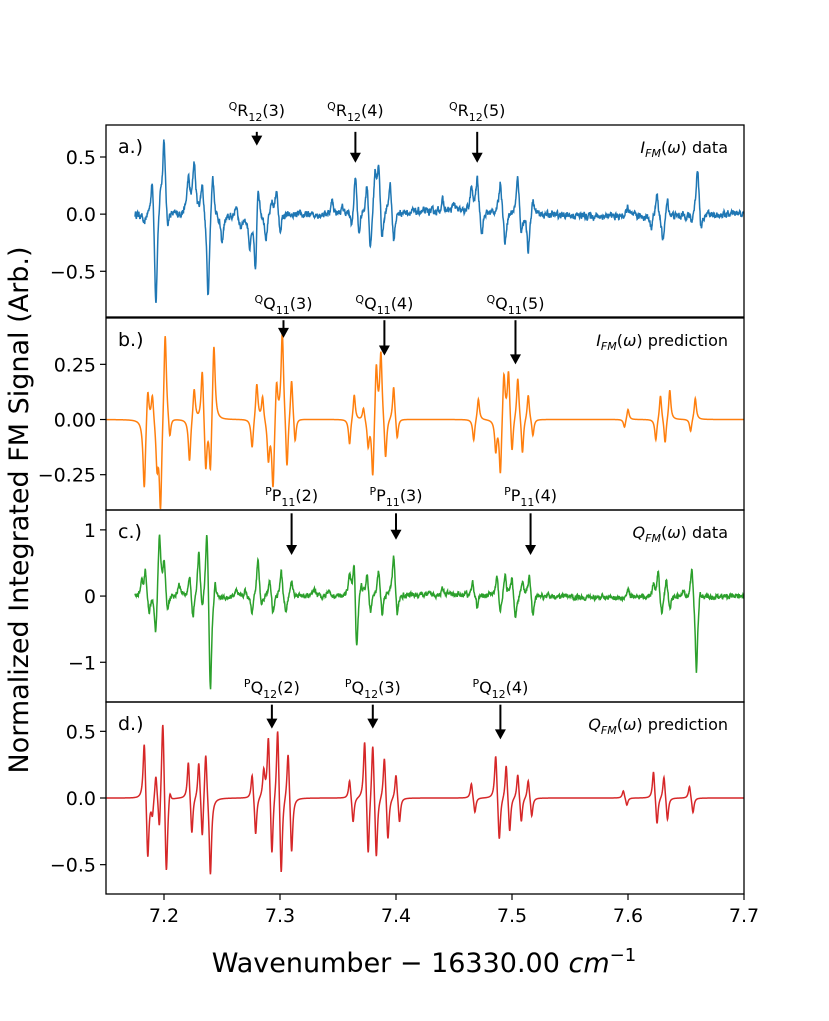  What do you see at coordinates (291, 520) in the screenshot?
I see `line-annotation: PP11(2)` at bounding box center [291, 520].